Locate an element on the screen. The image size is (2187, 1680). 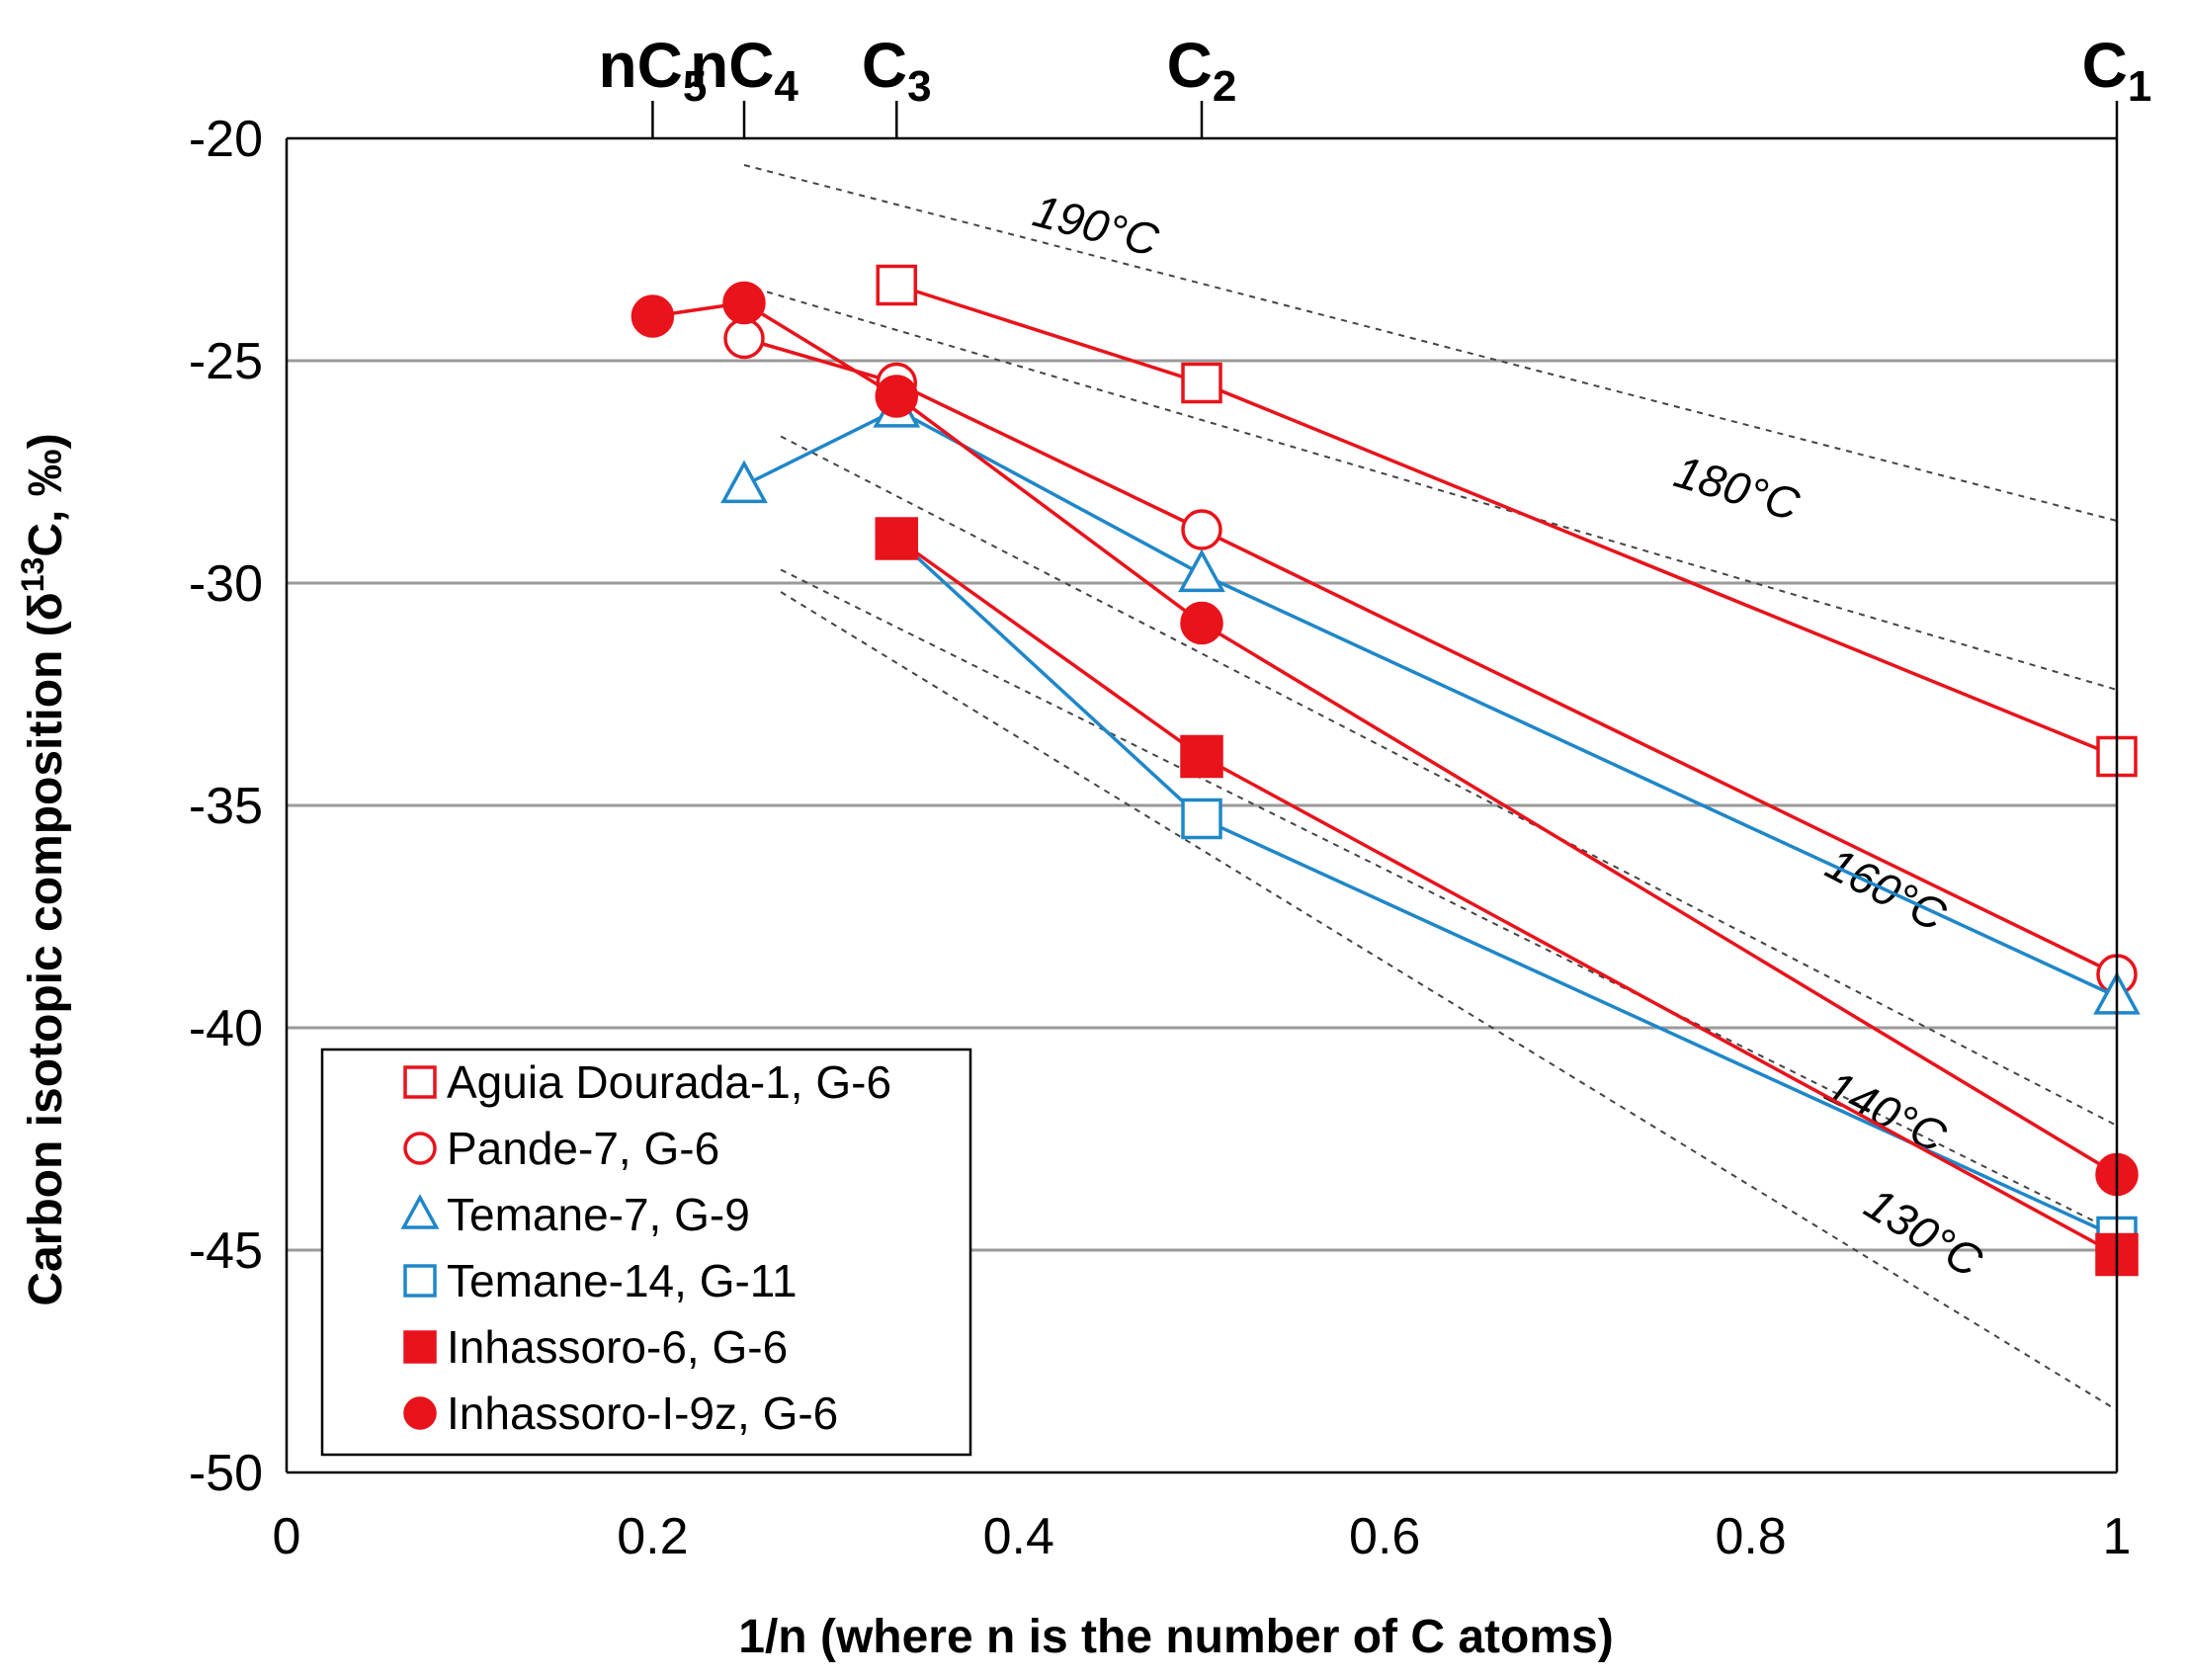
y-tick-label: -30 is located at coordinates (226, 584).